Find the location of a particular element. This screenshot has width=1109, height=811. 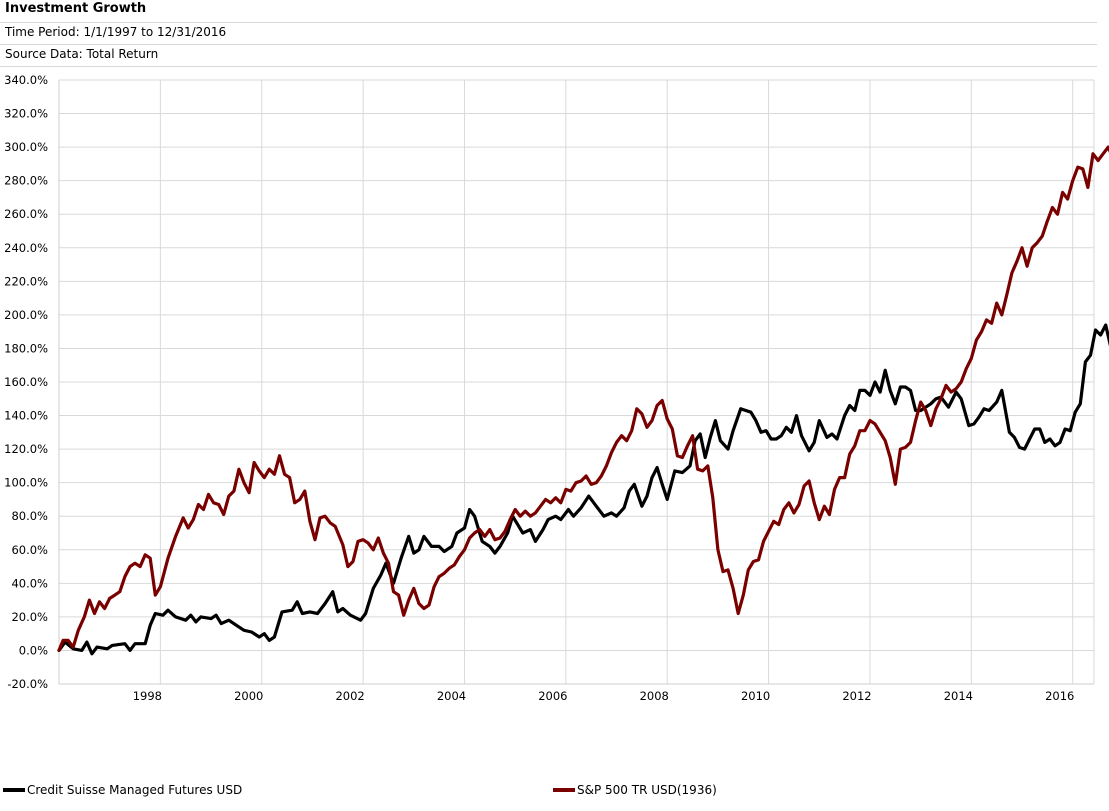

x-tick-label: 1998 is located at coordinates (147, 696).